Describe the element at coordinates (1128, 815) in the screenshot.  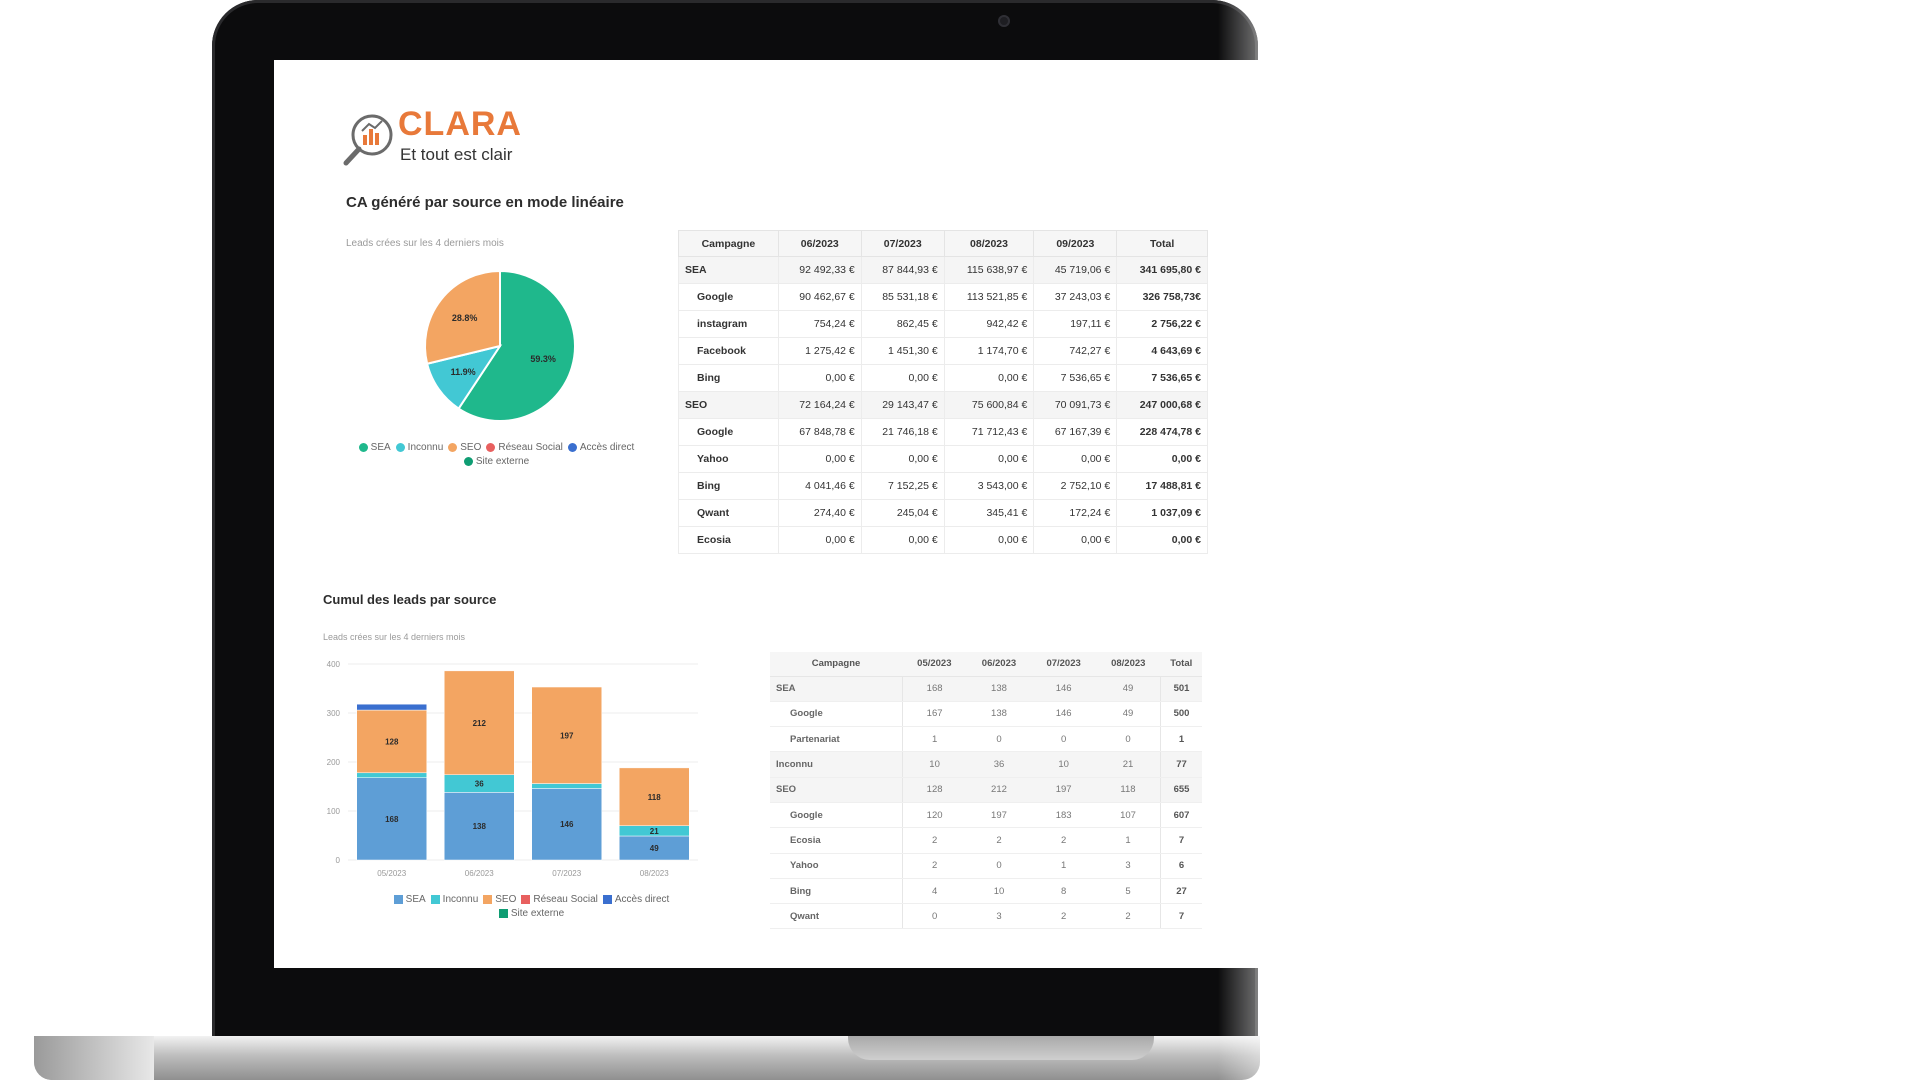
I see `table-cell: 107` at that location.